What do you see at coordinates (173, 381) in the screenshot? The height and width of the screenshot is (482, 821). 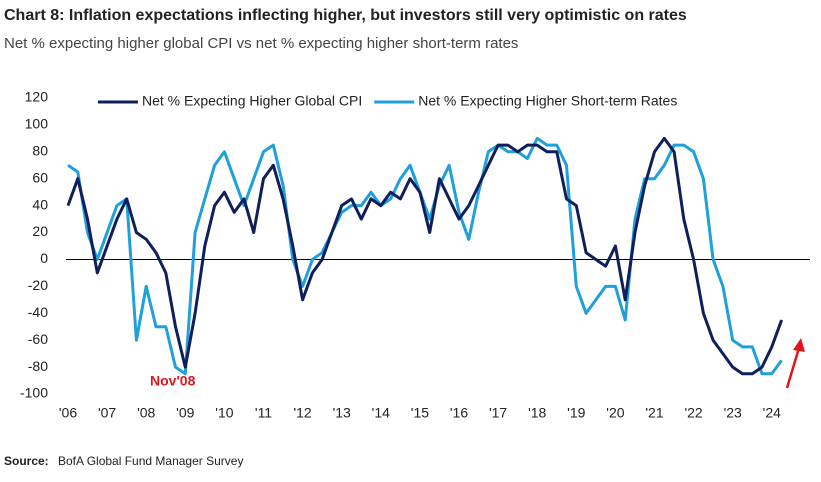 I see `annotation: Nov'08` at bounding box center [173, 381].